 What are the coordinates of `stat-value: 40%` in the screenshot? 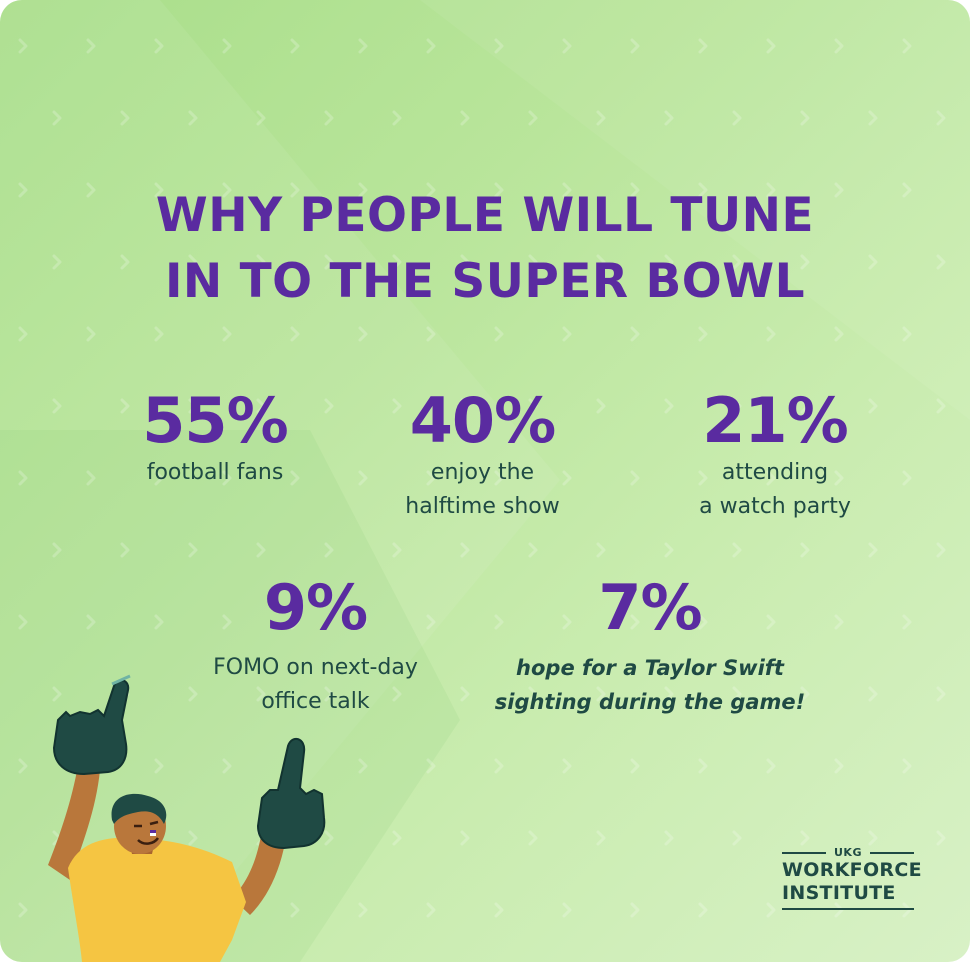 It's located at (482, 420).